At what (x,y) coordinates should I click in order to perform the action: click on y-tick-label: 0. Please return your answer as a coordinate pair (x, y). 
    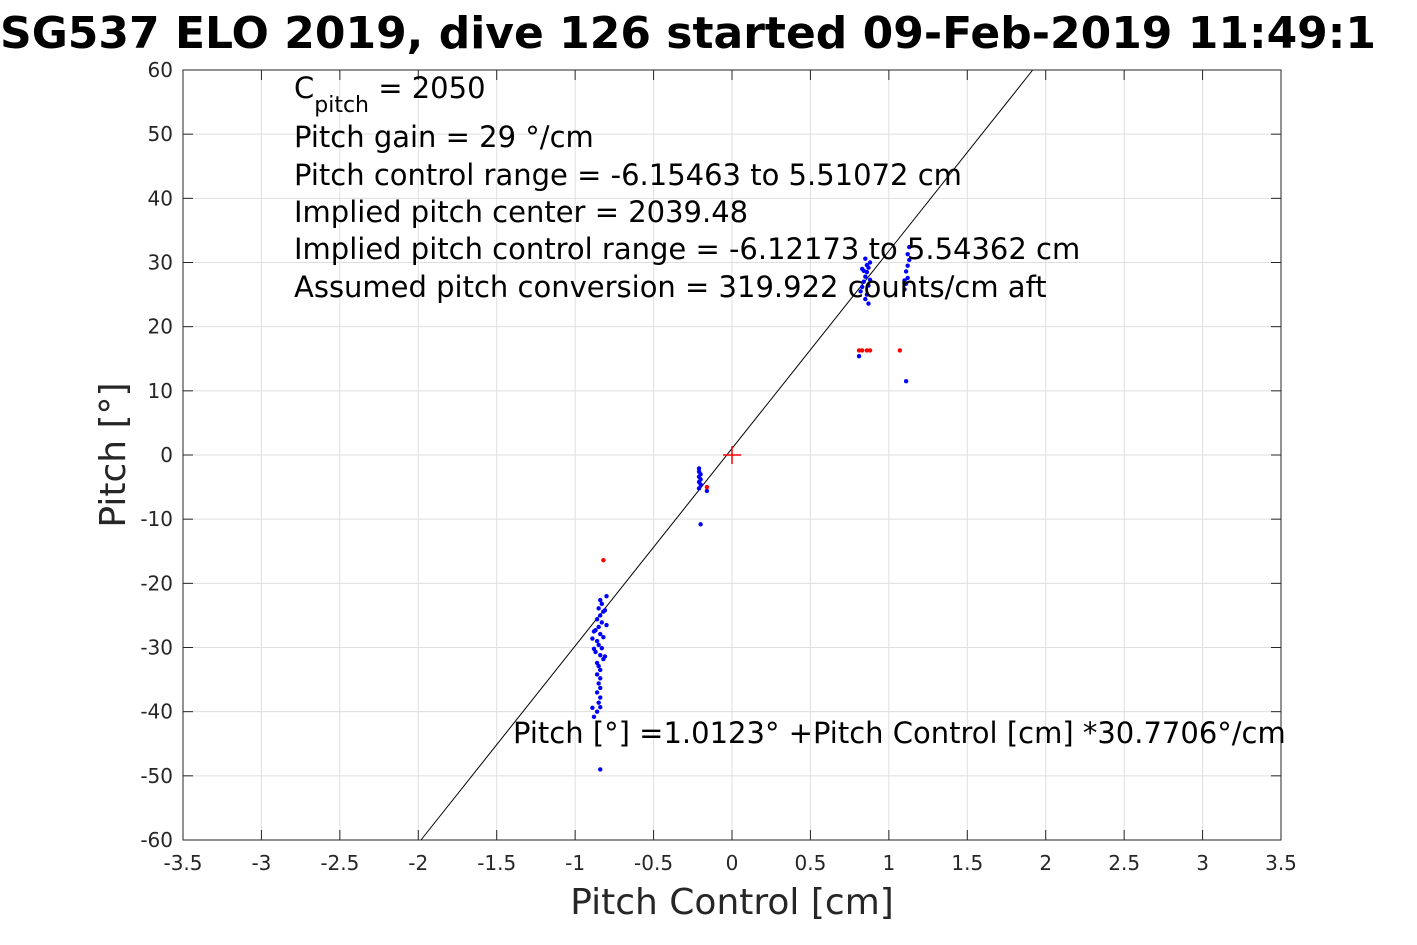
    Looking at the image, I should click on (166, 455).